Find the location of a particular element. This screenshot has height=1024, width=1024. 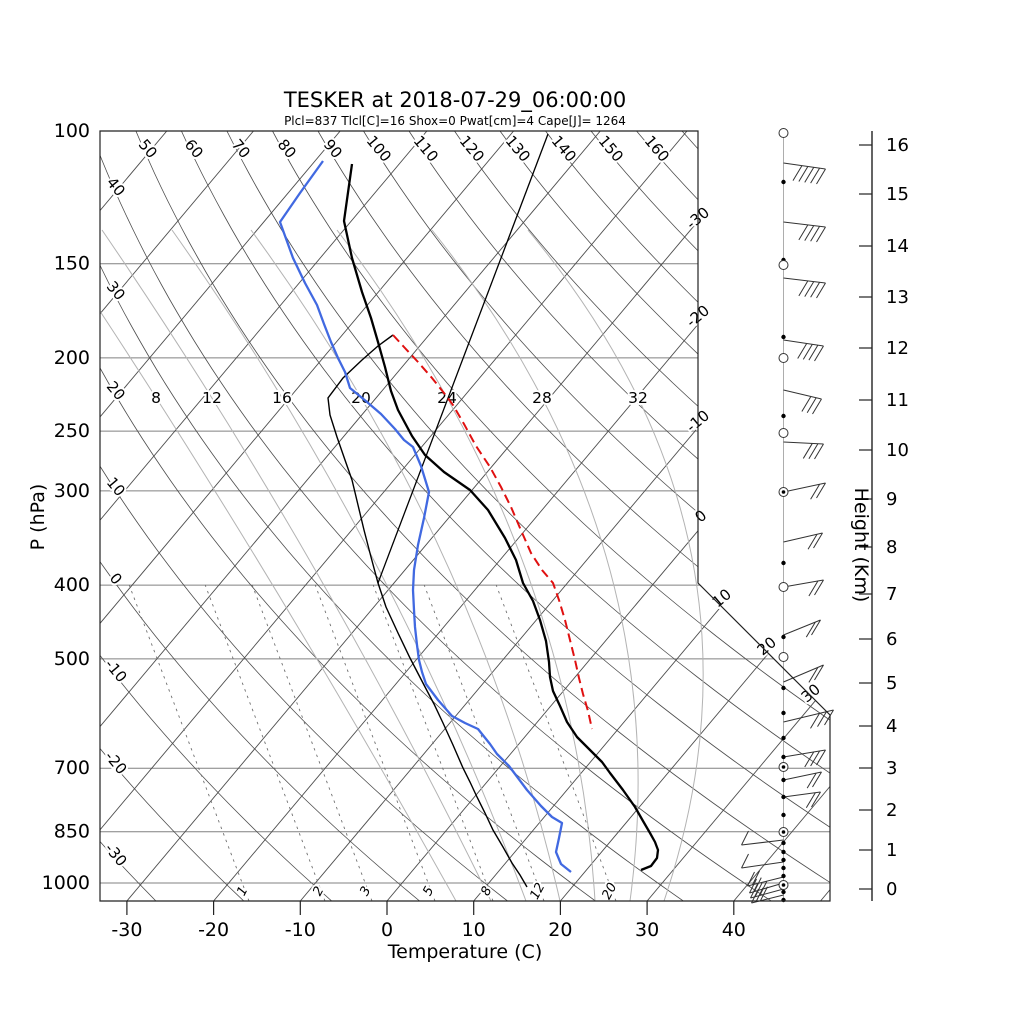

mixing-ratio-label: 12 is located at coordinates (537, 892).